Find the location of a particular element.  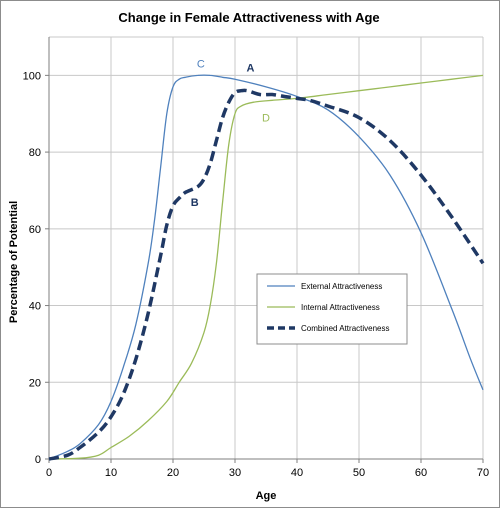

x-tick-label: 40 is located at coordinates (297, 473).